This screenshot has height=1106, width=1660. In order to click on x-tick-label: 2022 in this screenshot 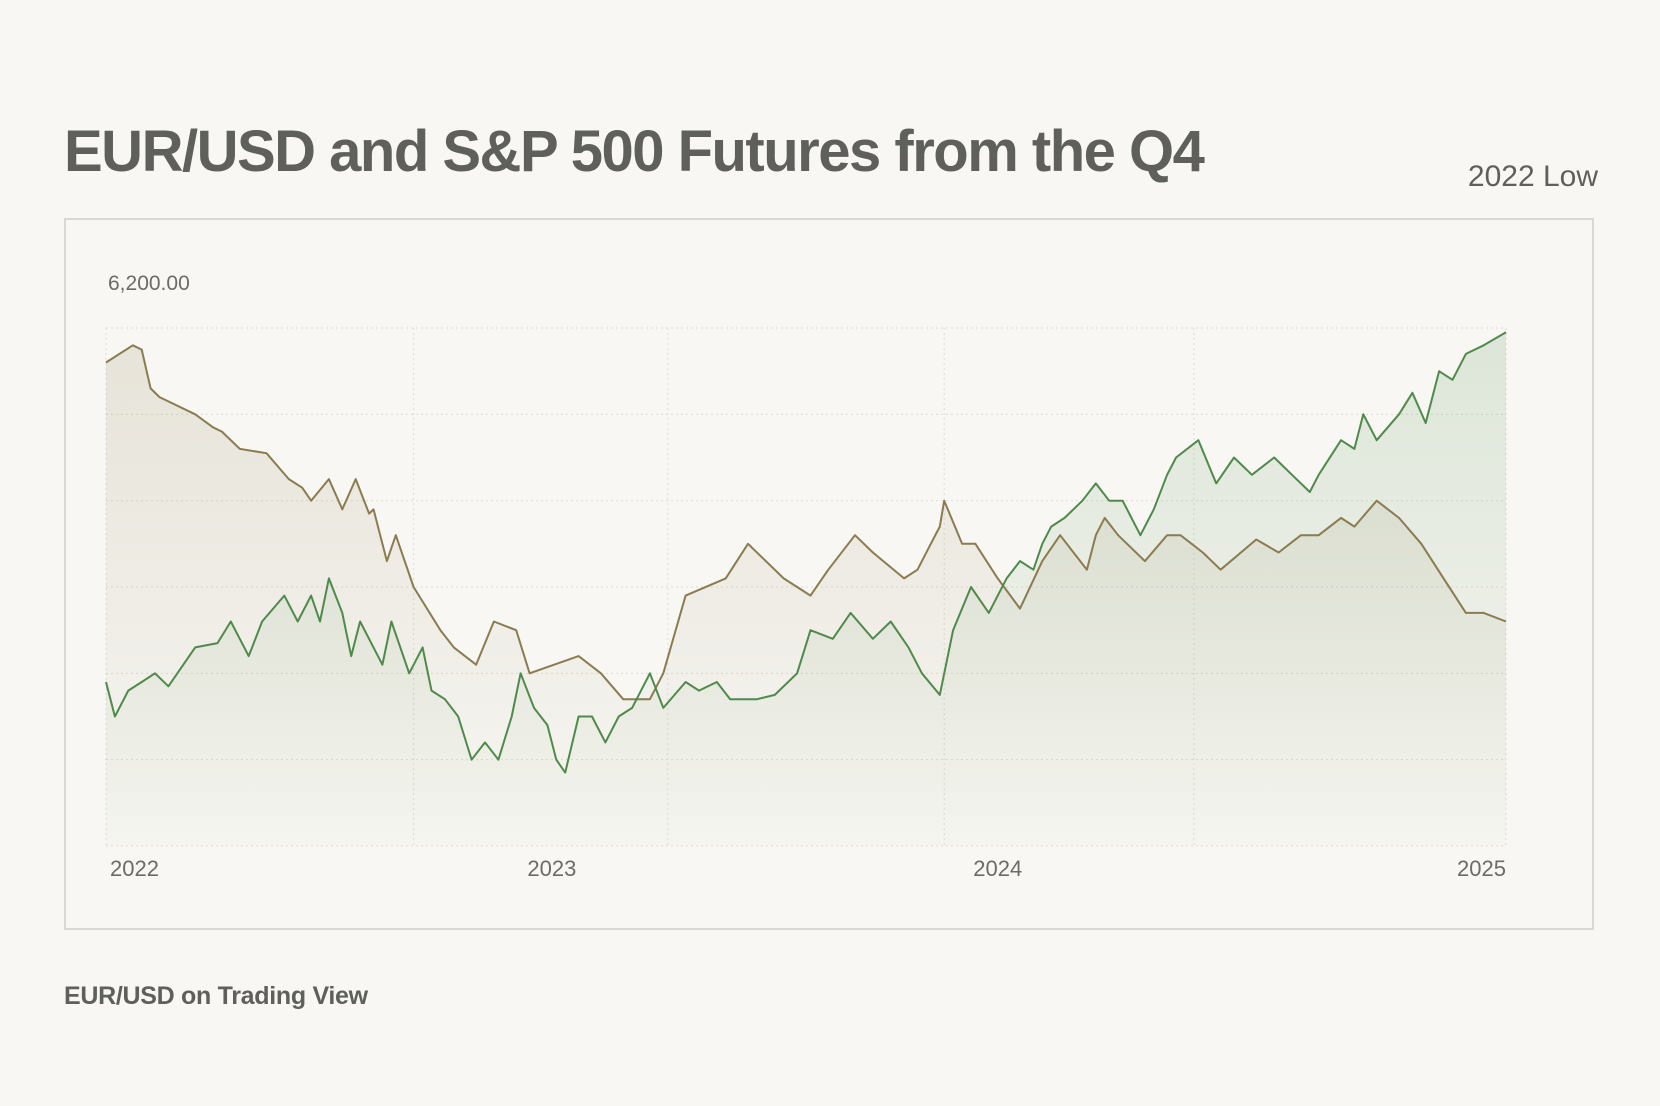, I will do `click(134, 868)`.